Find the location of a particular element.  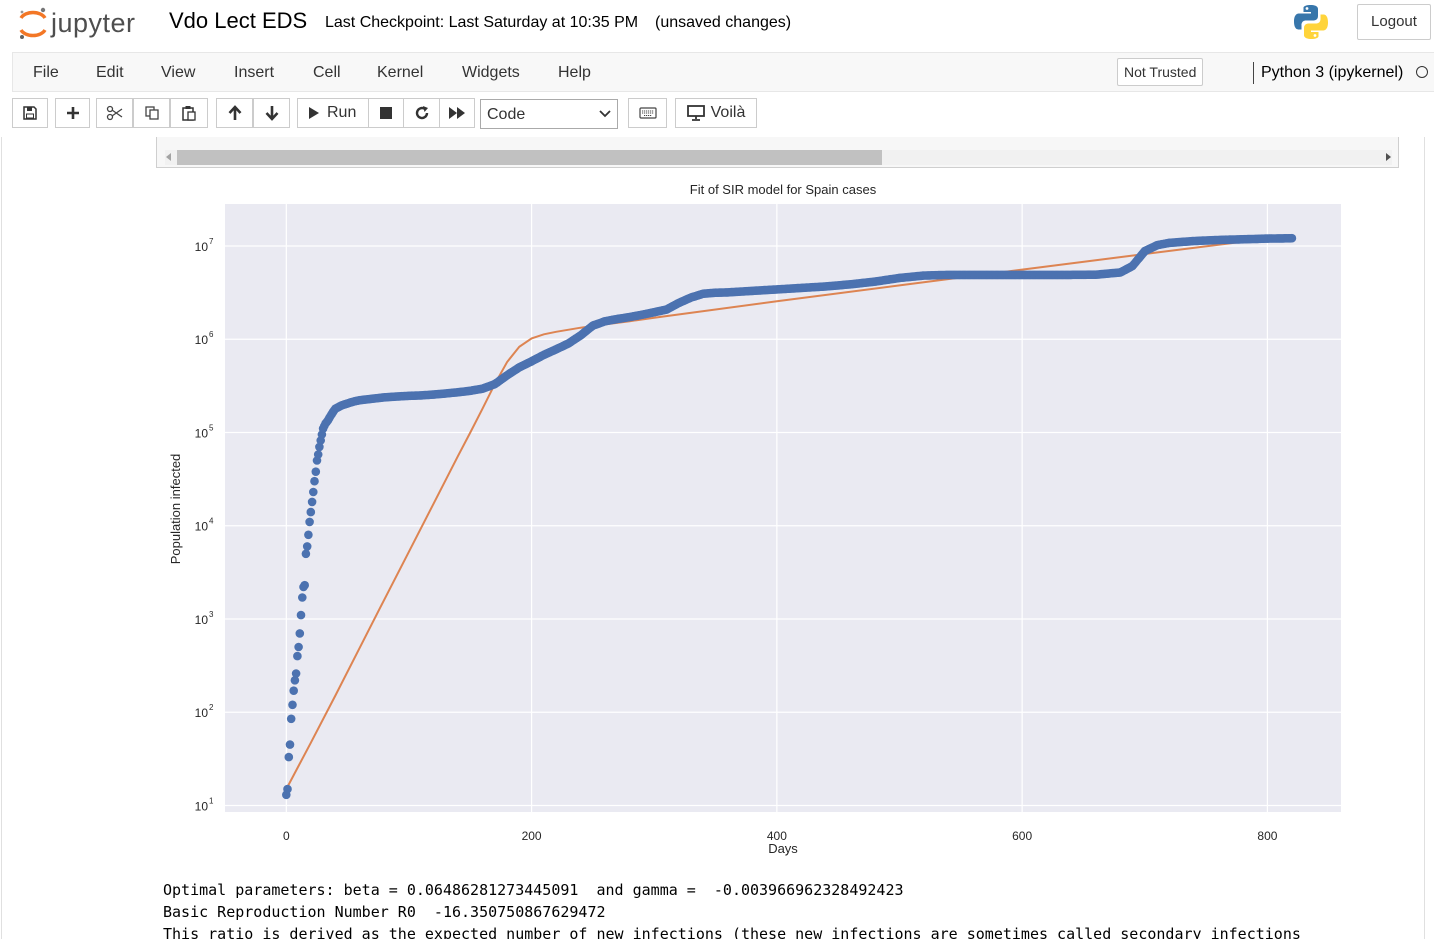

x-tick-label: 400 is located at coordinates (777, 836).